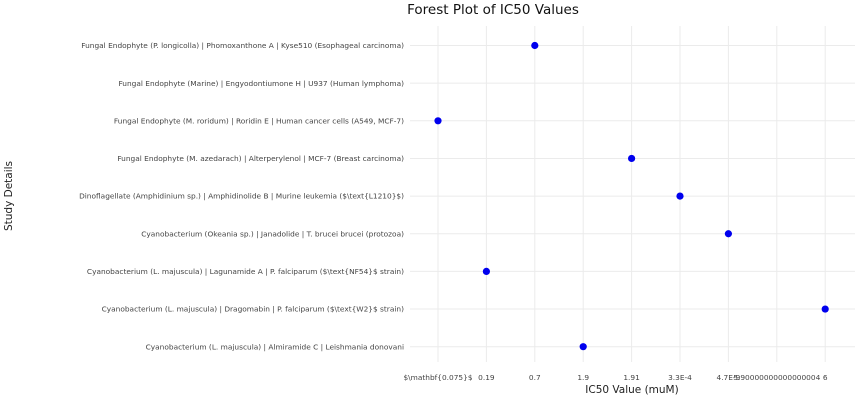 This screenshot has width=860, height=400. Describe the element at coordinates (486, 377) in the screenshot. I see `x-tick-label: 0.19` at that location.